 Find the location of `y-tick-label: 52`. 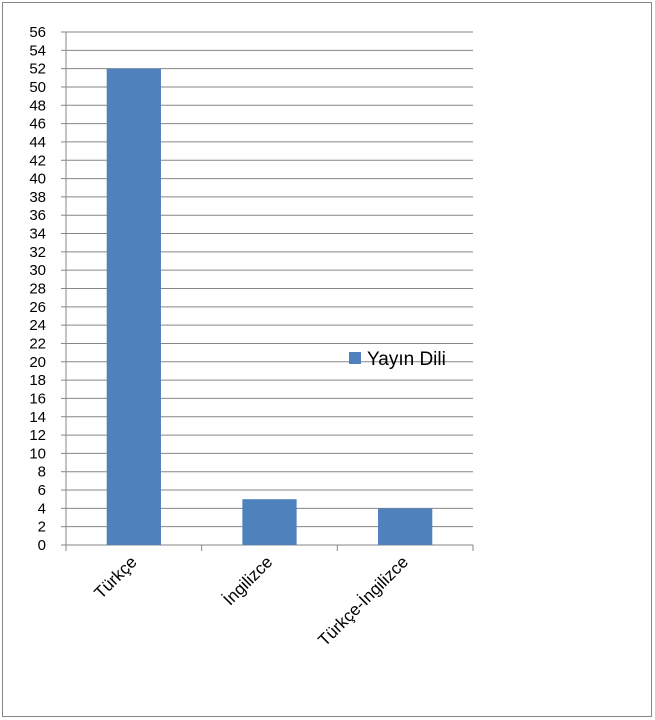

y-tick-label: 52 is located at coordinates (37, 69).